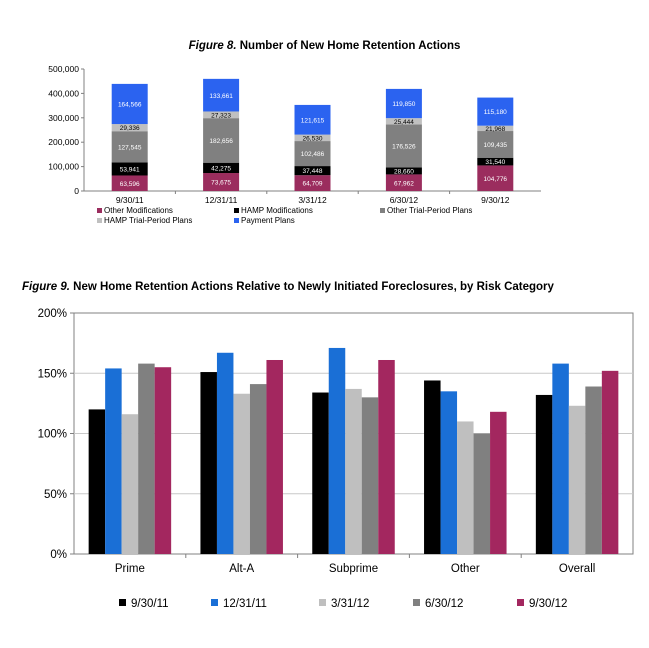 The image size is (649, 648). Describe the element at coordinates (212, 46) in the screenshot. I see `figure-8-number: Figure 8.` at that location.